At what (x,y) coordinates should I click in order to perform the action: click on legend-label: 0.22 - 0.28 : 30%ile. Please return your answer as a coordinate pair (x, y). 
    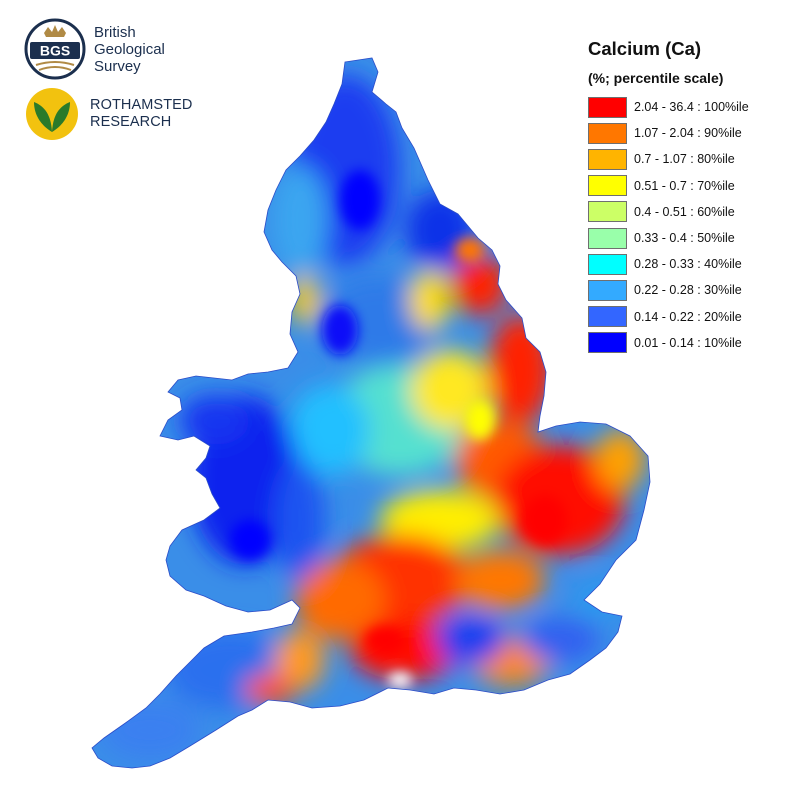
    Looking at the image, I should click on (688, 290).